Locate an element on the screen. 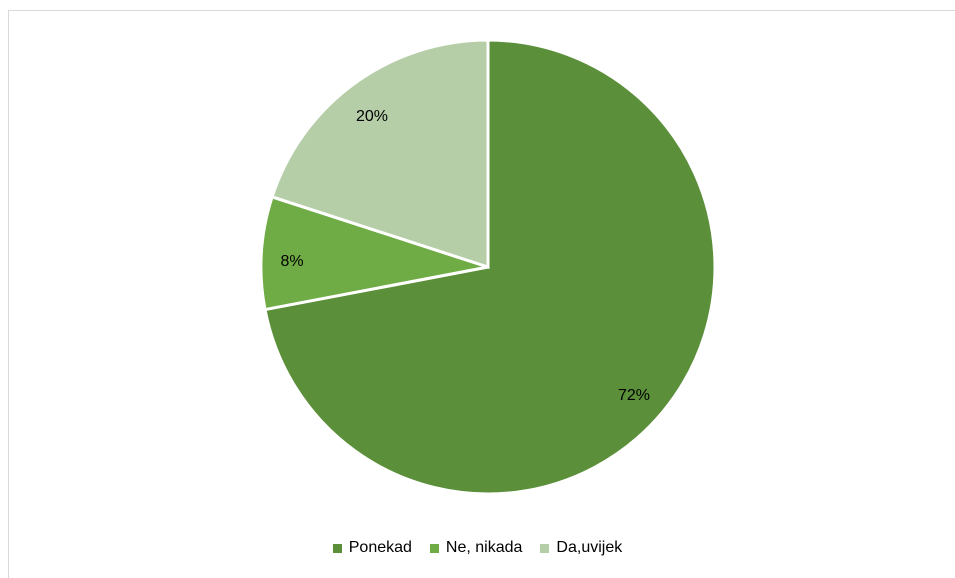 This screenshot has height=578, width=955. legend-item-da-uvijek: Da,uvijek is located at coordinates (581, 548).